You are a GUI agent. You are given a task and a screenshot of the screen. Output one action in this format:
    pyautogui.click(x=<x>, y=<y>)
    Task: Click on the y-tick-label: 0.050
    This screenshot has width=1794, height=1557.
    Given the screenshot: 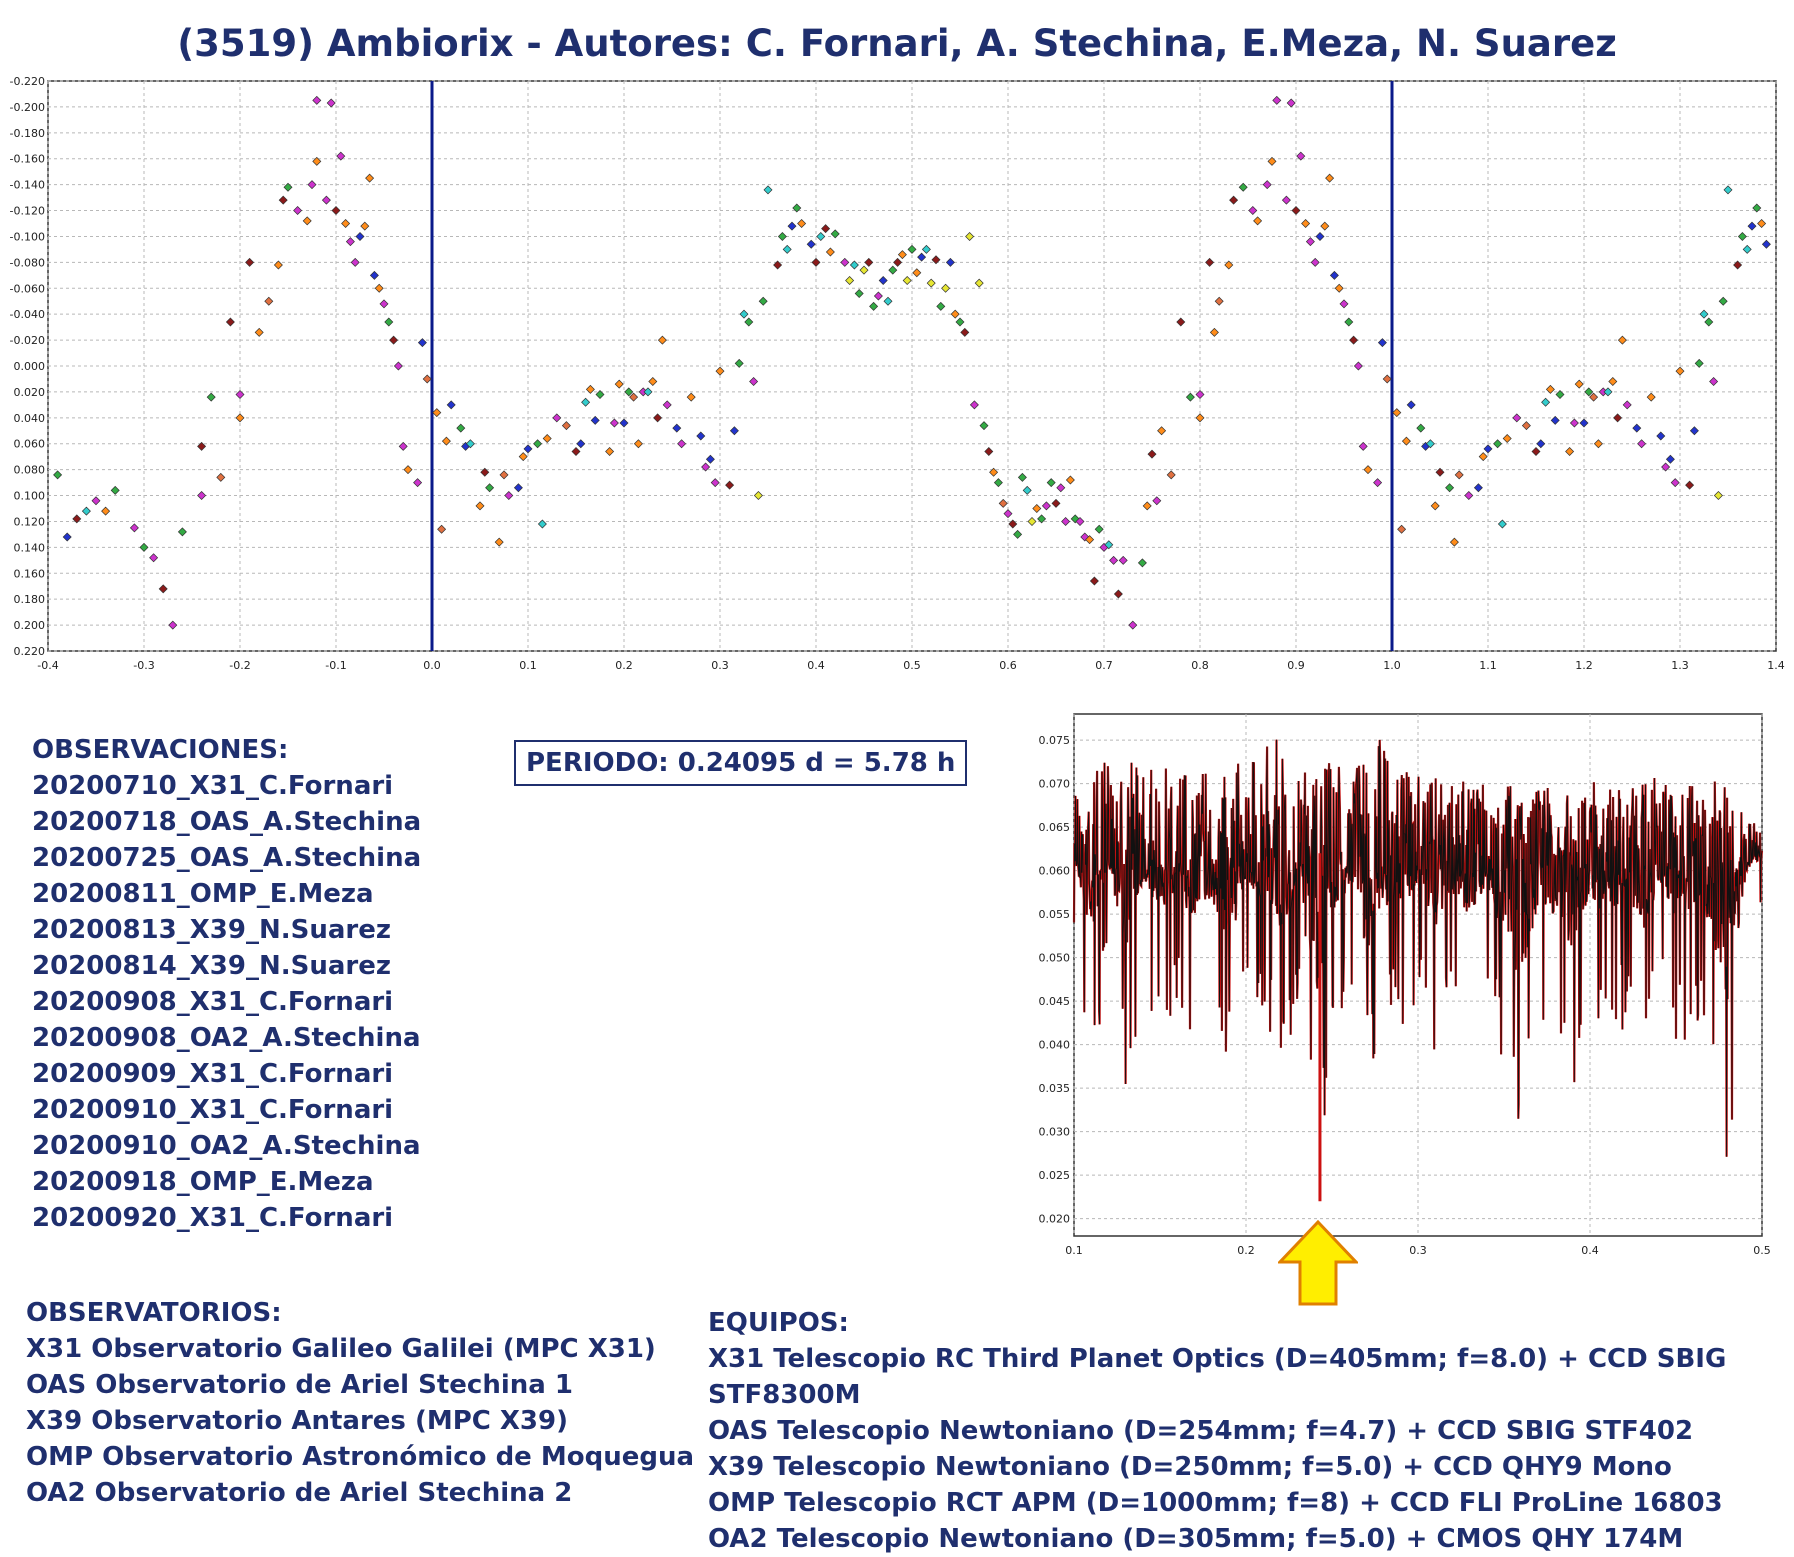 What is the action you would take?
    pyautogui.click(x=1055, y=958)
    